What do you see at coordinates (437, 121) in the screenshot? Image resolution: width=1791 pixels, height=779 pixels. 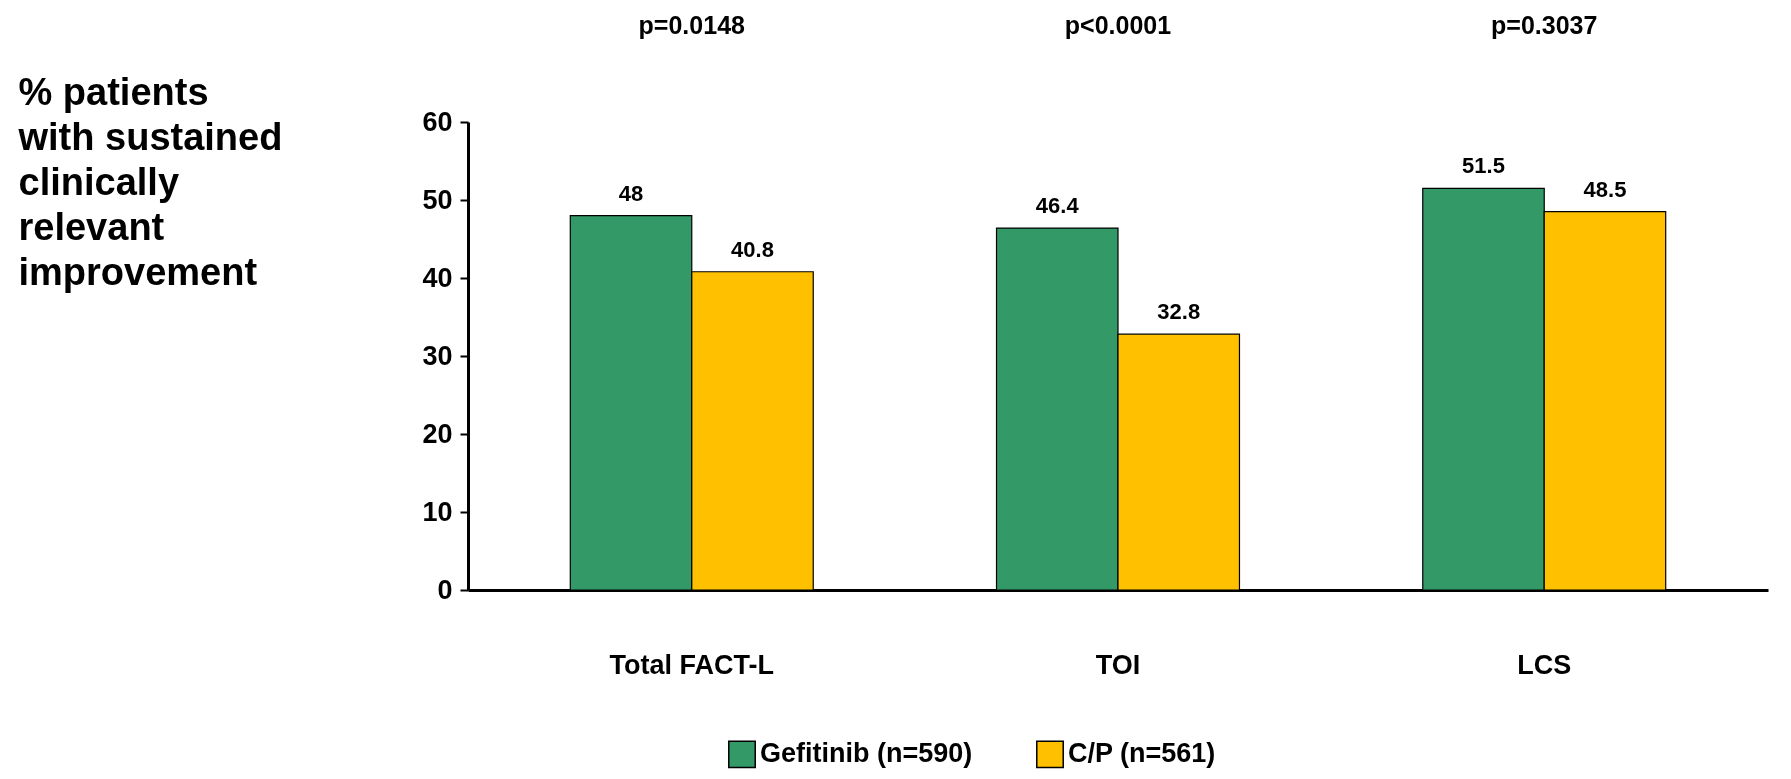 I see `y-tick-label: 60` at bounding box center [437, 121].